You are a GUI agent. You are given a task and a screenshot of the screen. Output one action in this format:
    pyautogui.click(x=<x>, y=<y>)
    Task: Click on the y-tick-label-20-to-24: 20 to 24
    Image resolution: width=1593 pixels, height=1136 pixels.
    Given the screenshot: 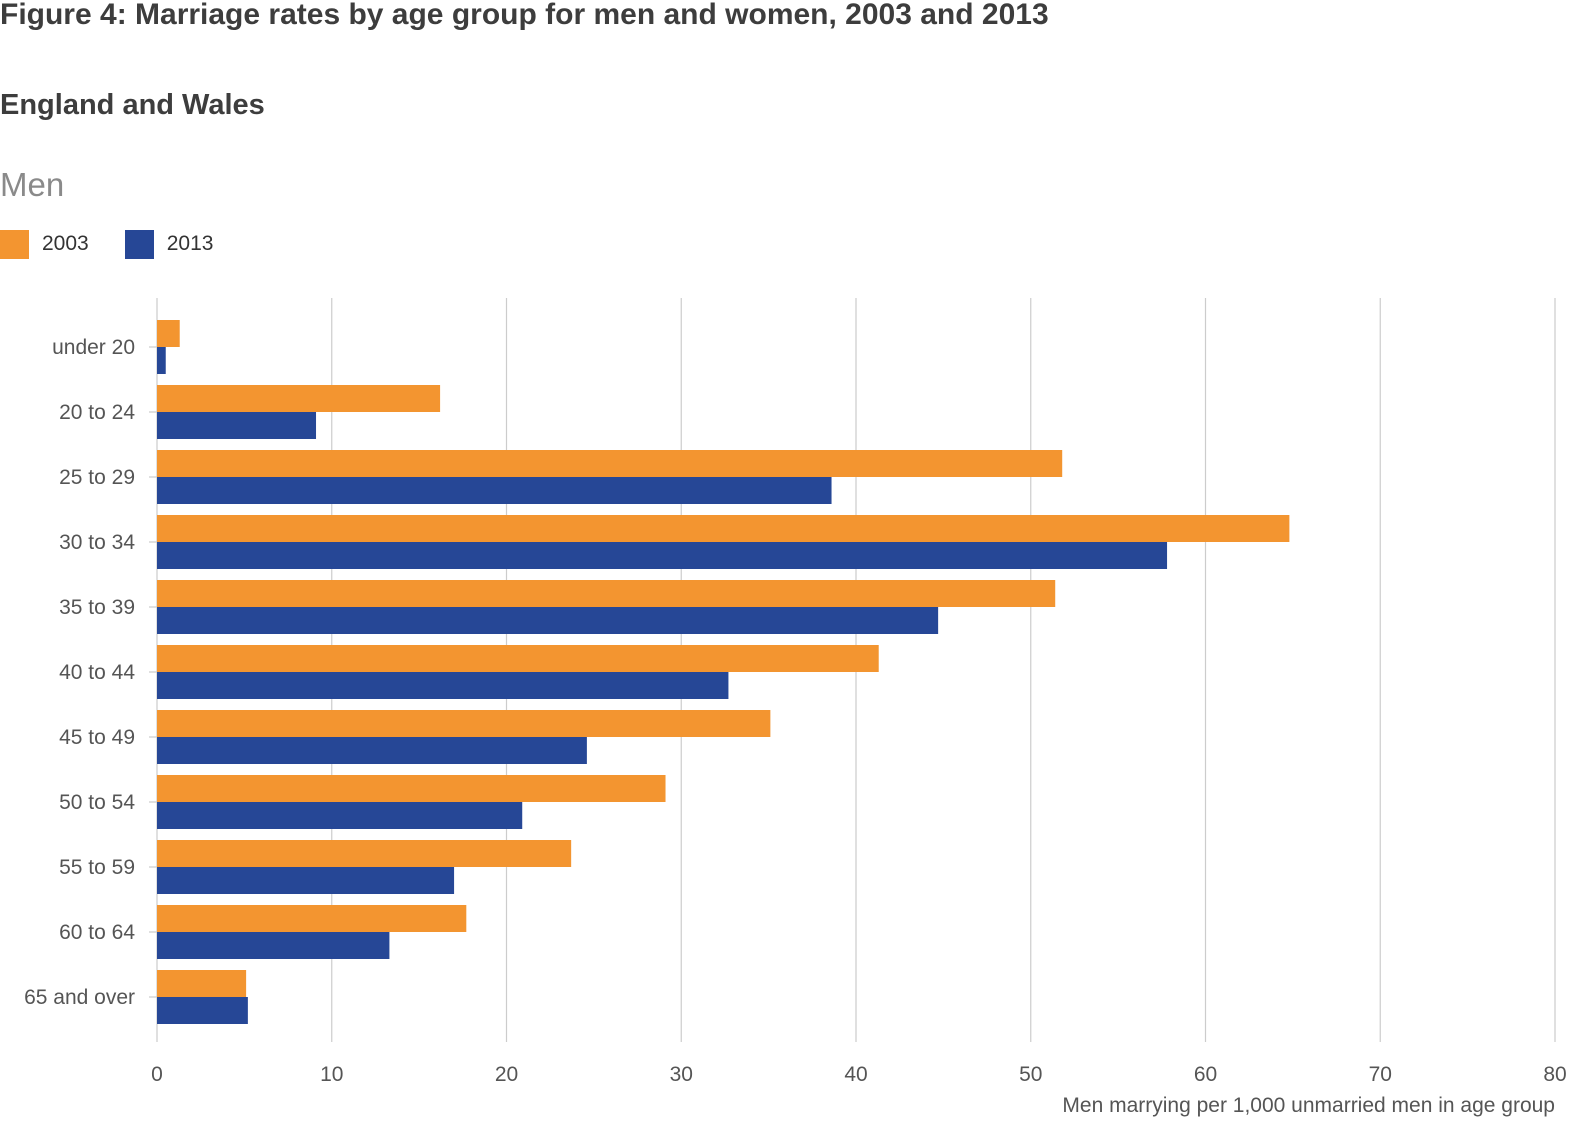 What is the action you would take?
    pyautogui.click(x=97, y=412)
    